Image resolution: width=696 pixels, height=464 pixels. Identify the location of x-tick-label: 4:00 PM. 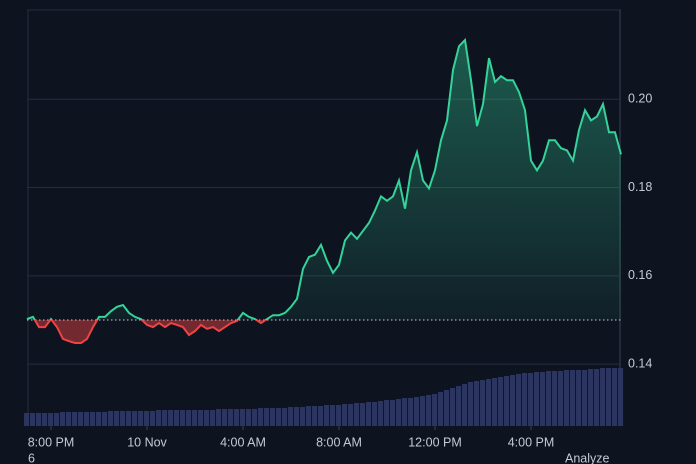
(531, 442).